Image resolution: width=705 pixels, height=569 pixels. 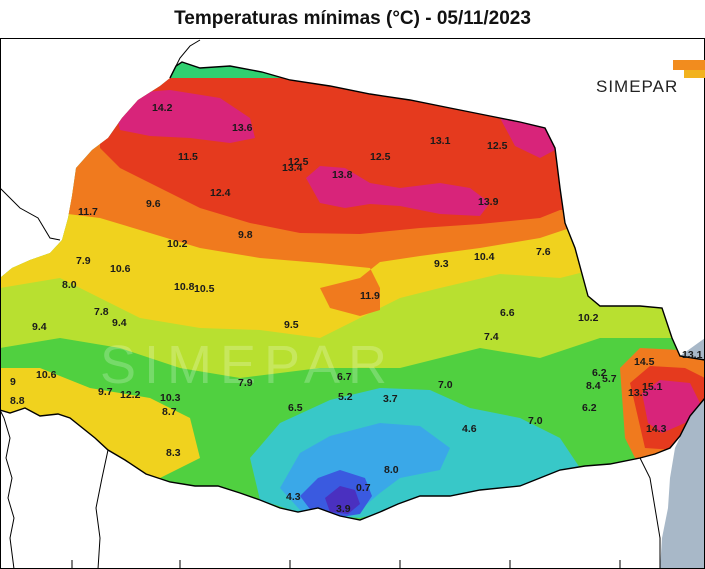 What do you see at coordinates (88, 212) in the screenshot?
I see `station-value: 11.7` at bounding box center [88, 212].